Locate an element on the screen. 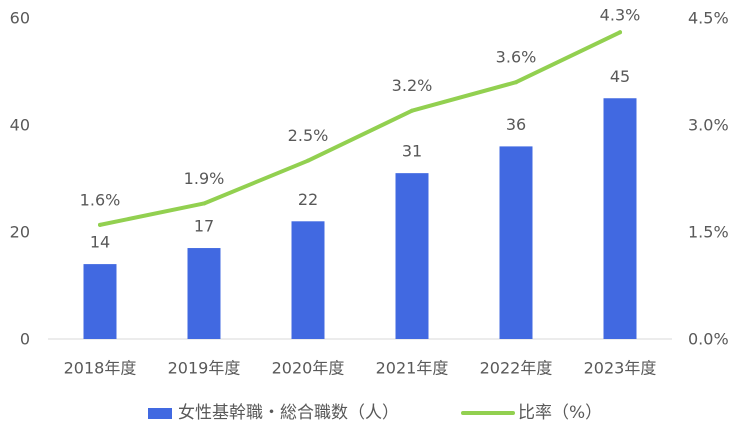 The image size is (741, 444). x-axis-label-2018: 2018年度 is located at coordinates (100, 368).